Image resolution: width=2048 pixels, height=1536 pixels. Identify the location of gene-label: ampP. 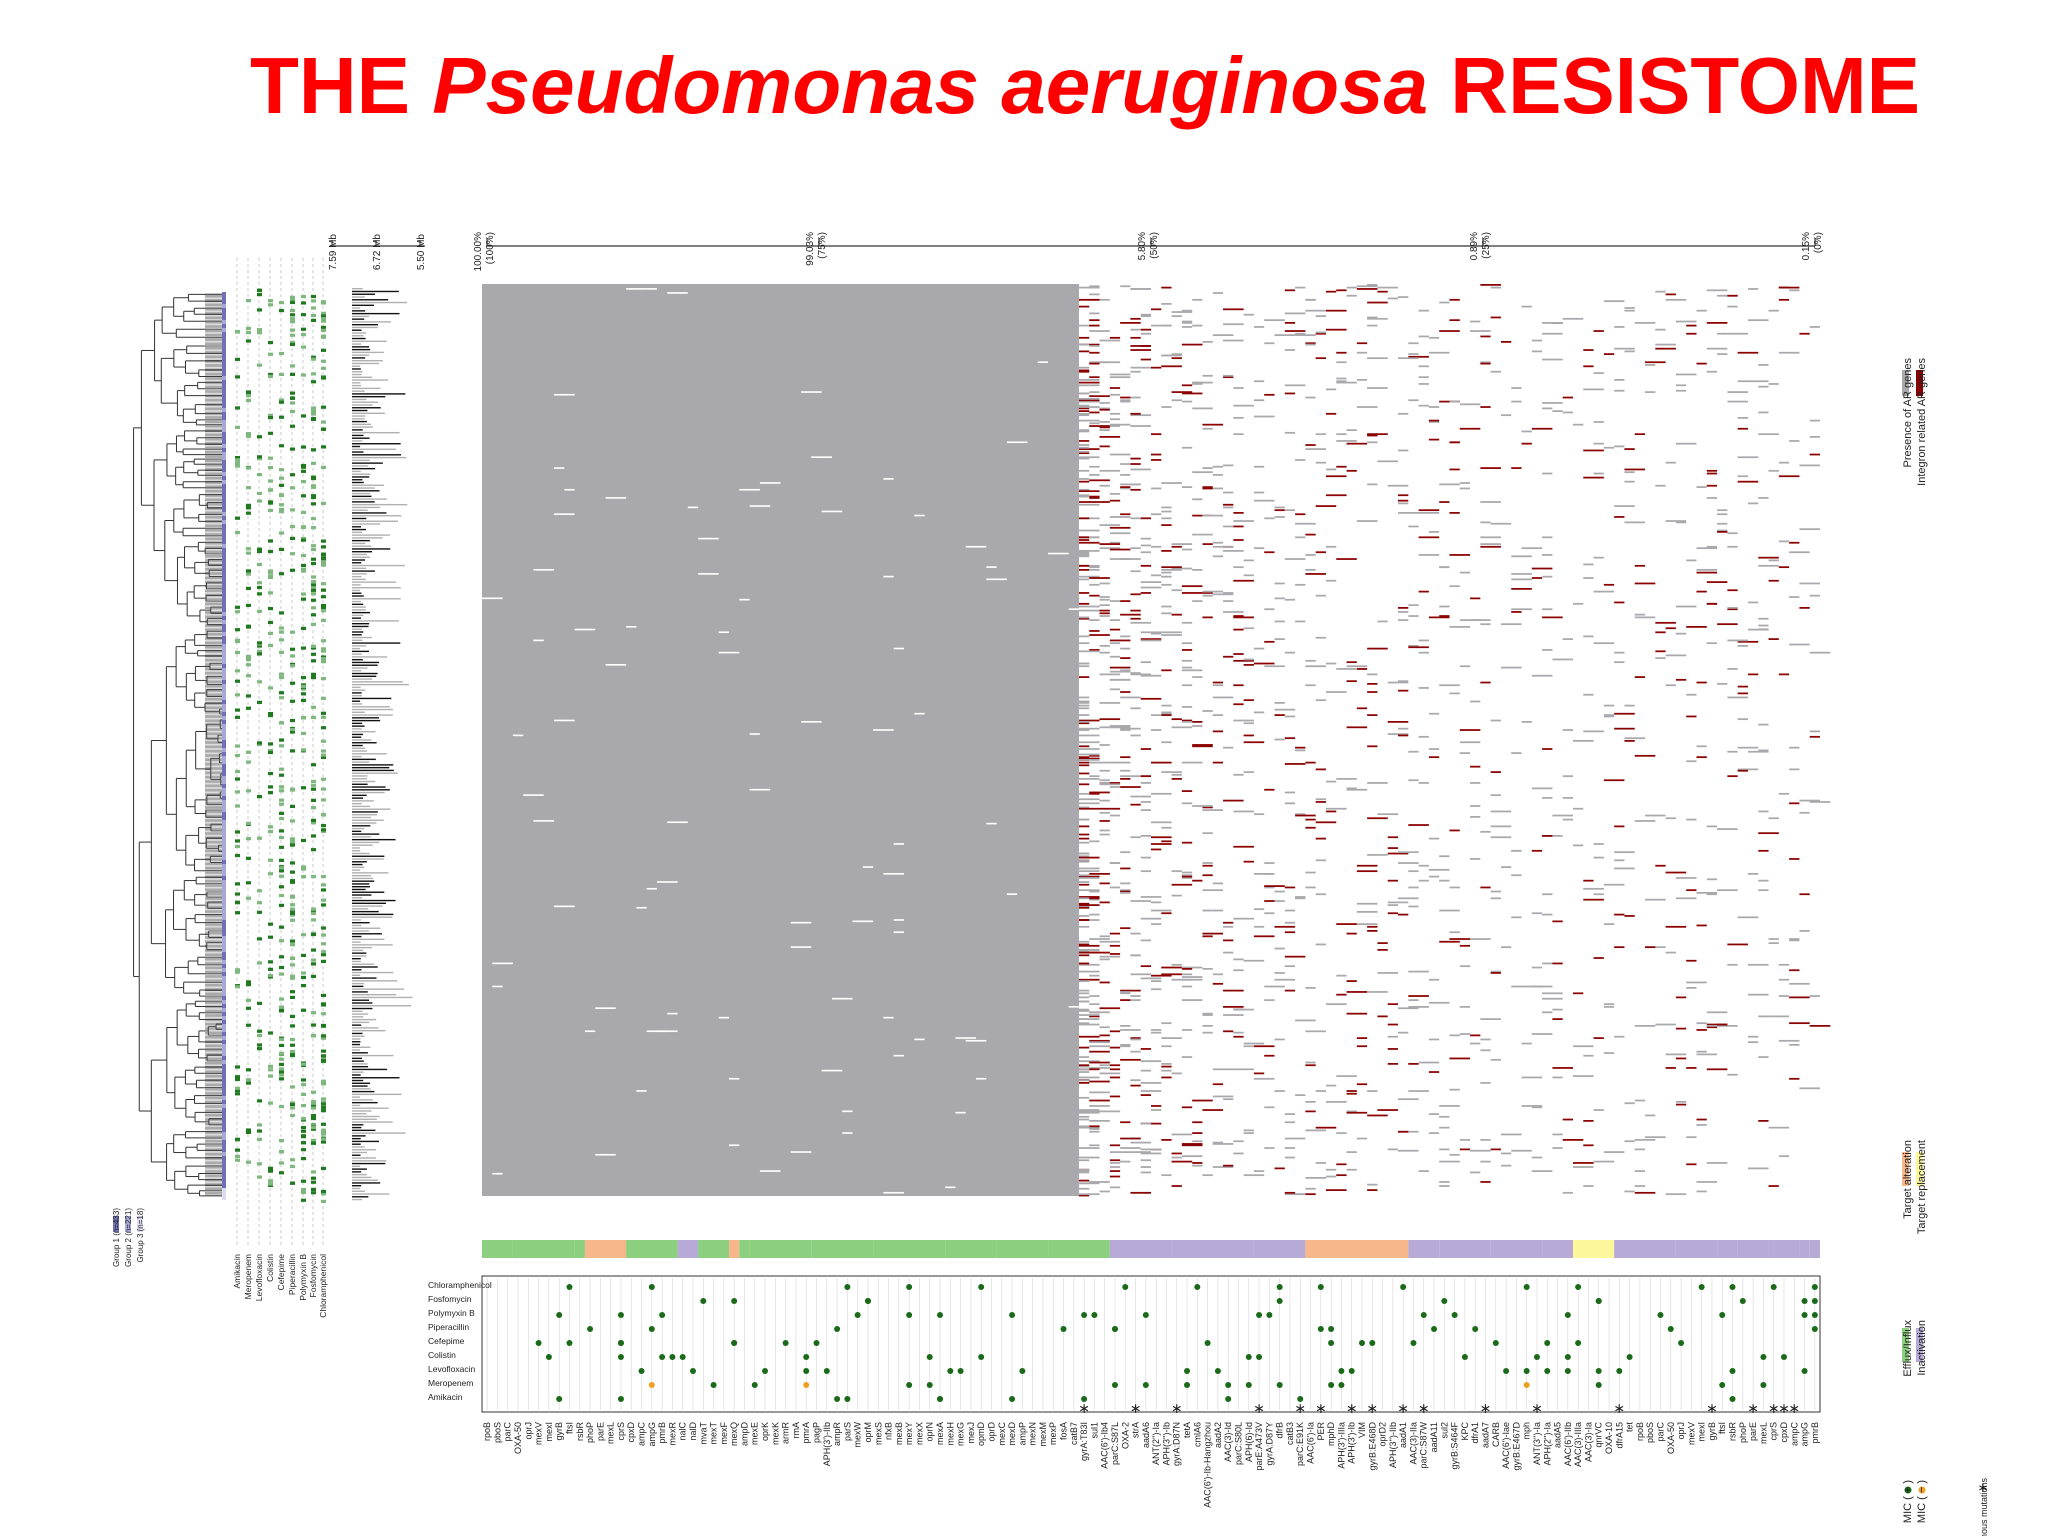
(1022, 1434).